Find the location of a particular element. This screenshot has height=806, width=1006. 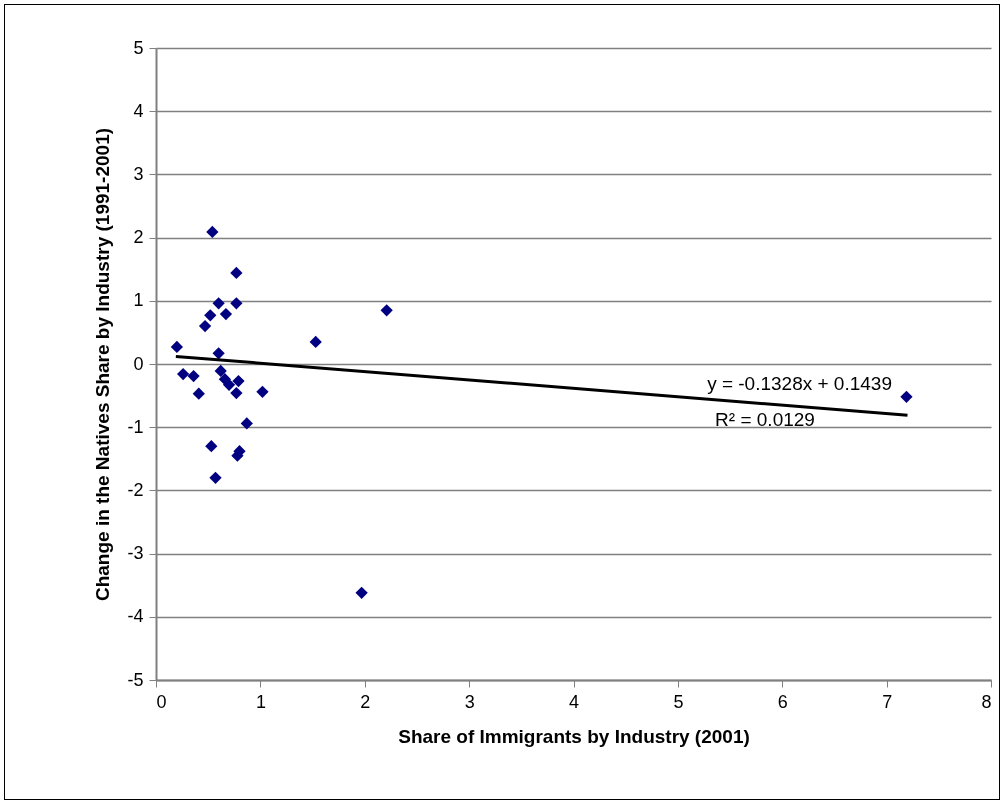

annotation: R² = 0.0129 is located at coordinates (765, 419).